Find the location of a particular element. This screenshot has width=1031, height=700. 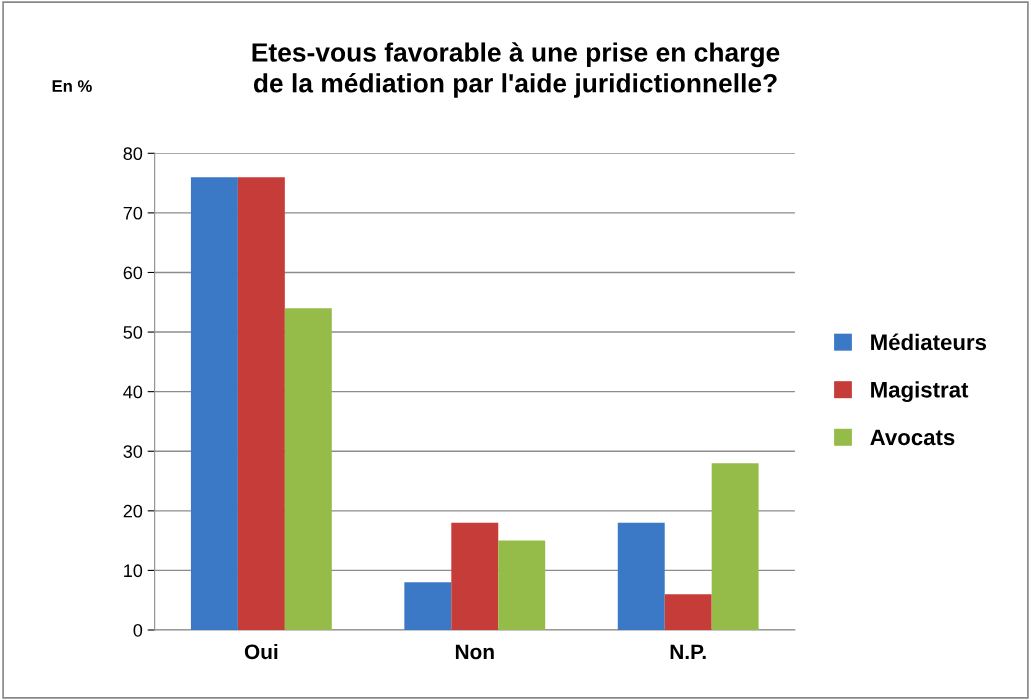

x-tick-label: Oui is located at coordinates (261, 651).